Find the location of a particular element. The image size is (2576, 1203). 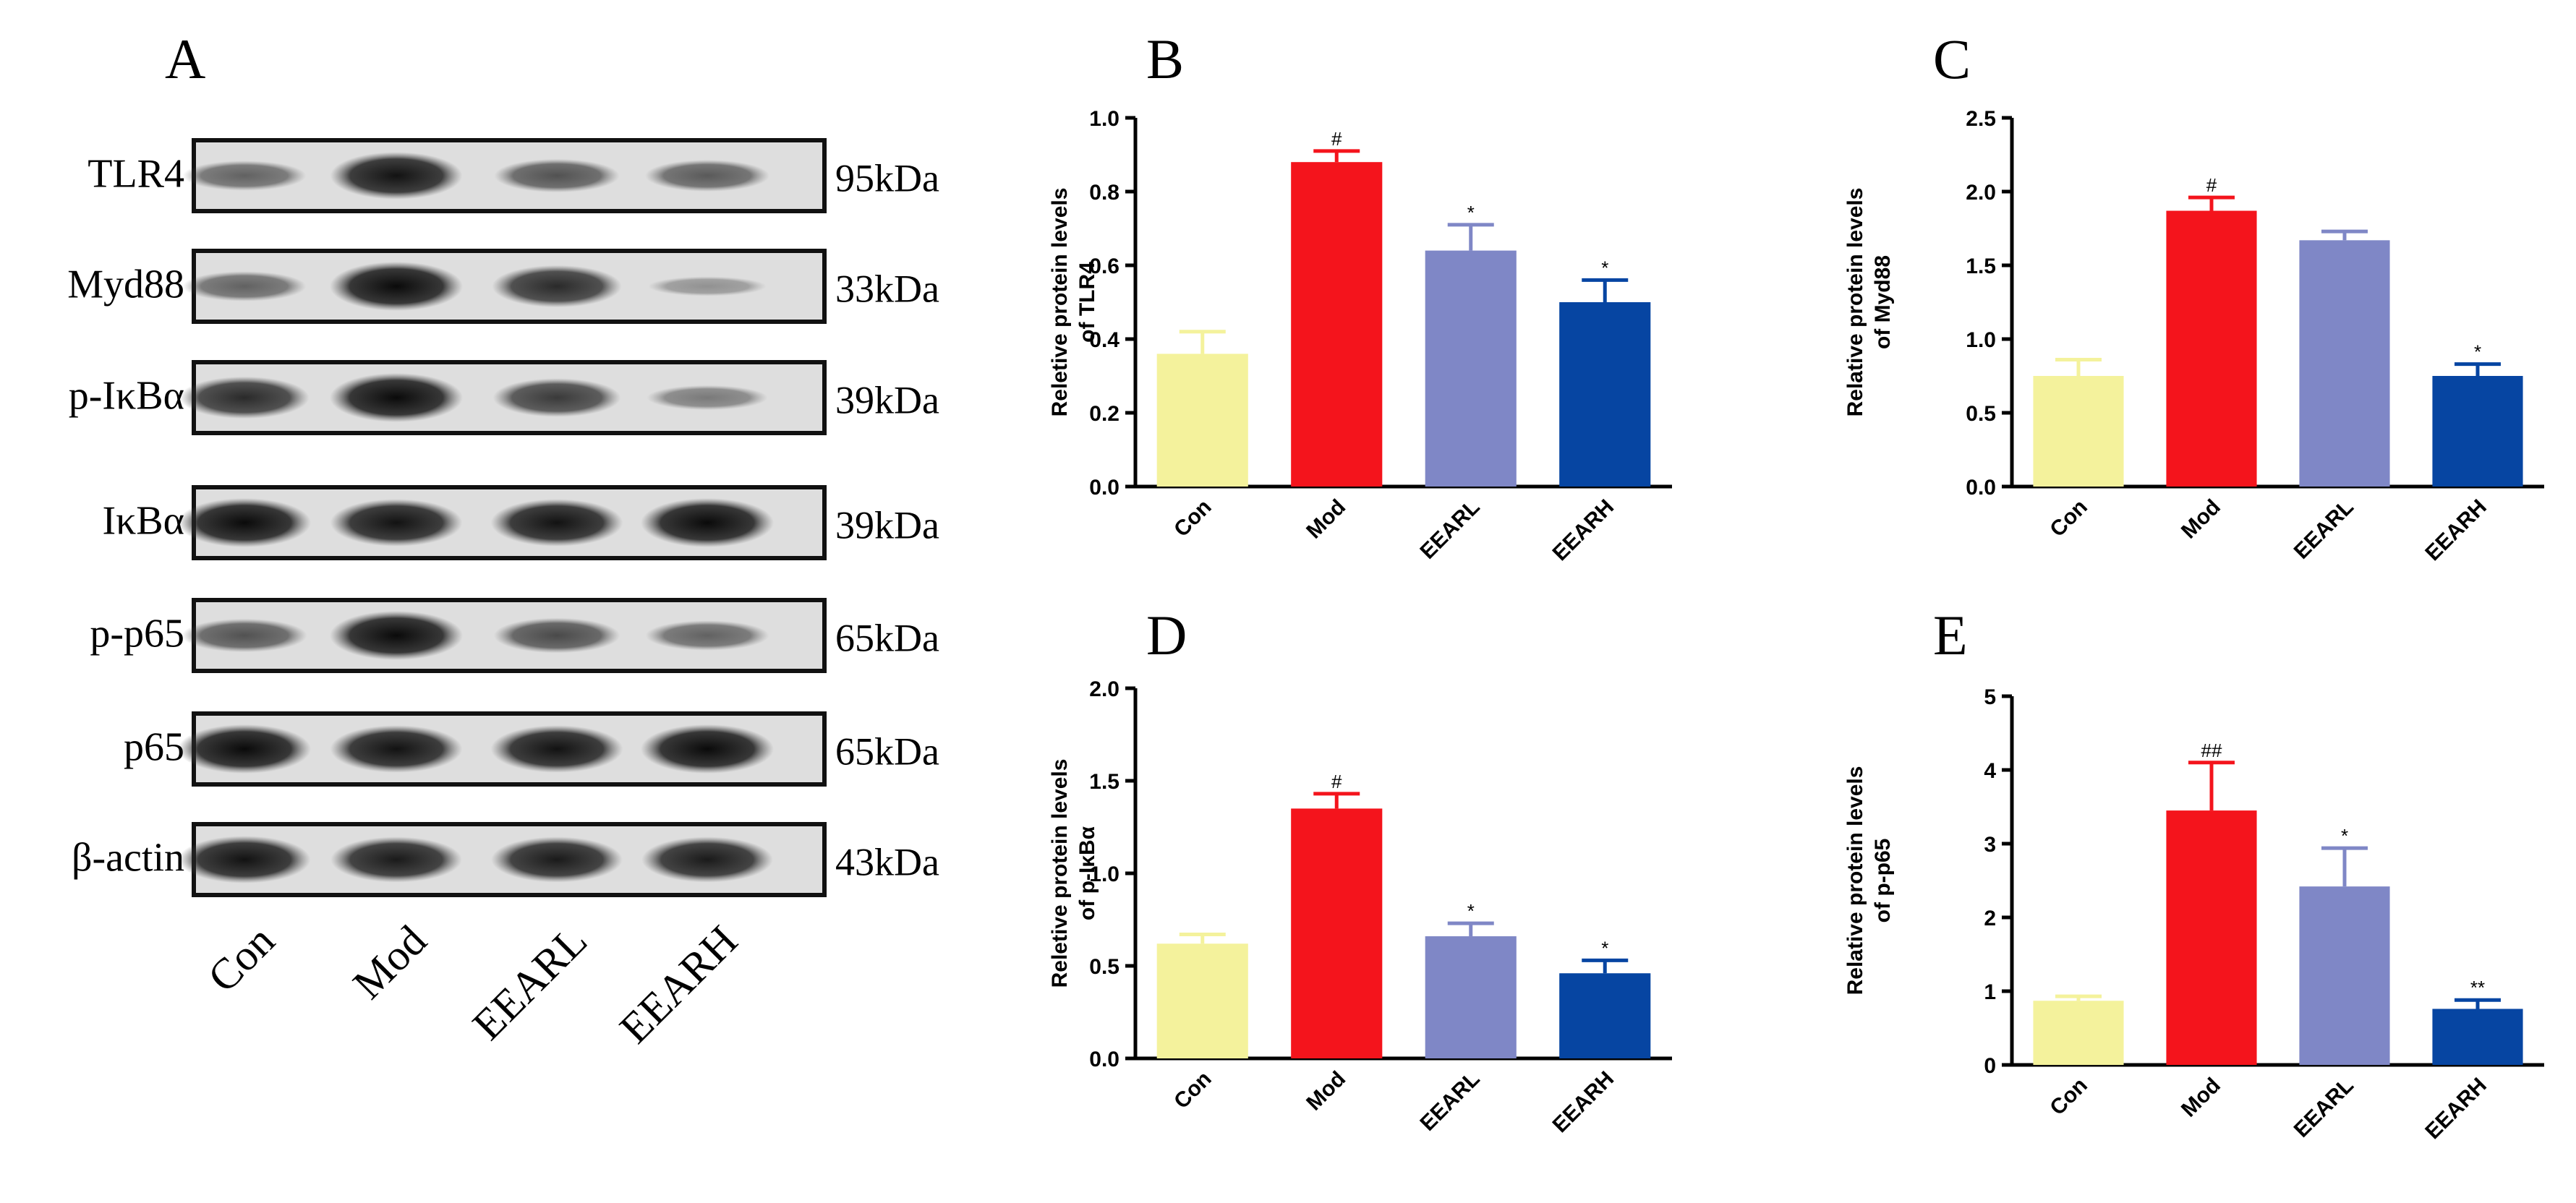

y-tick-label: 0.2 is located at coordinates (1104, 414).